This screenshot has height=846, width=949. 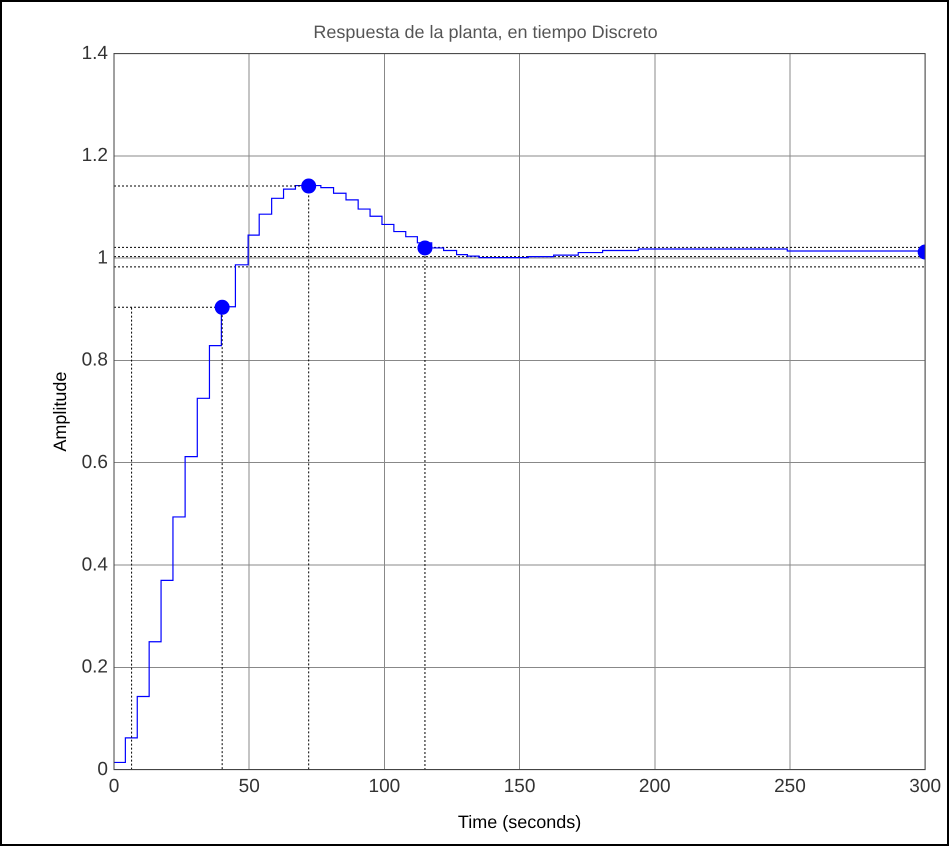 What do you see at coordinates (60, 412) in the screenshot?
I see `y-axis-title: Amplitude` at bounding box center [60, 412].